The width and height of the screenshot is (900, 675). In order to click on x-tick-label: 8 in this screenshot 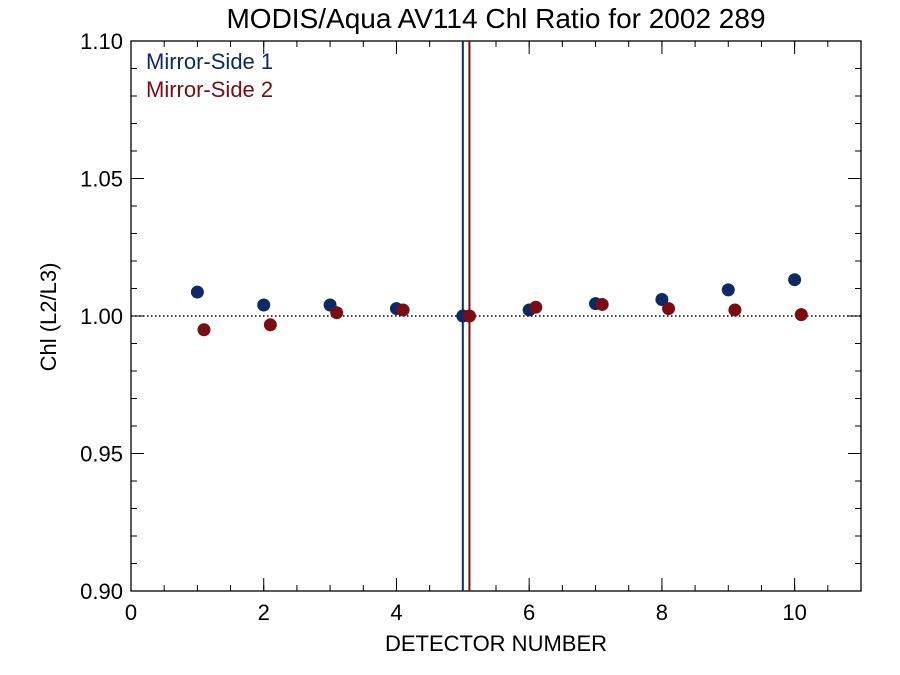, I will do `click(662, 612)`.